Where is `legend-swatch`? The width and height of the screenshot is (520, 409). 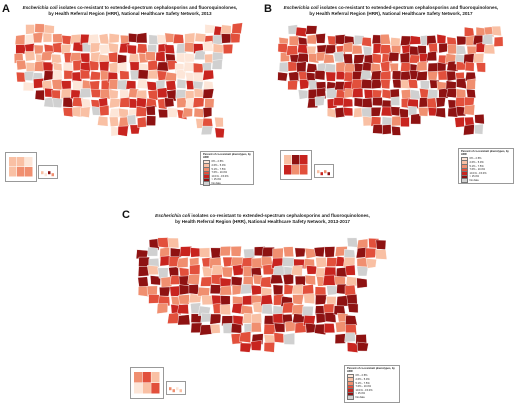
legend-swatch is located at coordinates (350, 397).